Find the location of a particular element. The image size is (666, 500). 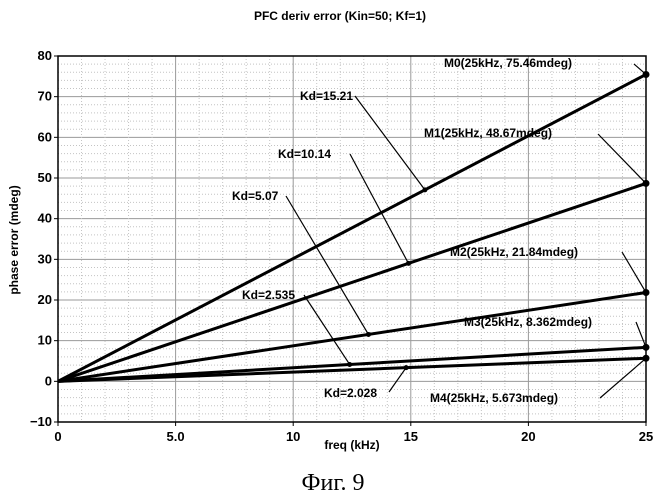

chart-title: PFC deriv error (Kin=50; Kf=1) is located at coordinates (340, 16).